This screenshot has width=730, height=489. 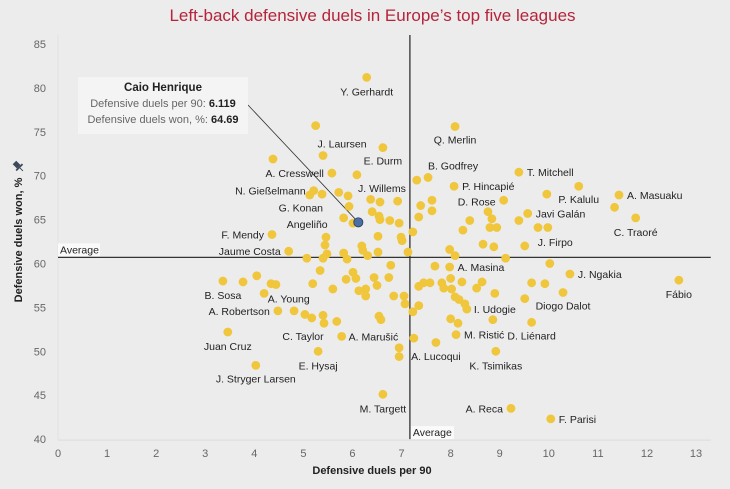 I want to click on highlighted-point, so click(x=358, y=222).